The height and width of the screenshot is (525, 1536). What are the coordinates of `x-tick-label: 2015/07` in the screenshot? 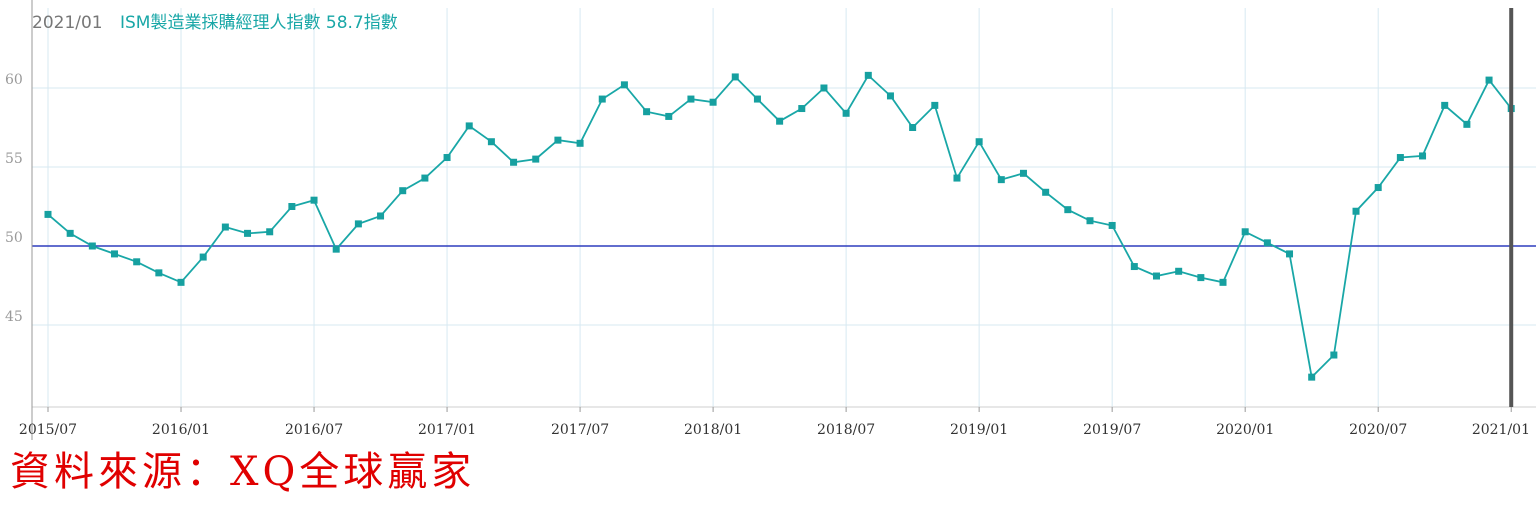 It's located at (48, 430).